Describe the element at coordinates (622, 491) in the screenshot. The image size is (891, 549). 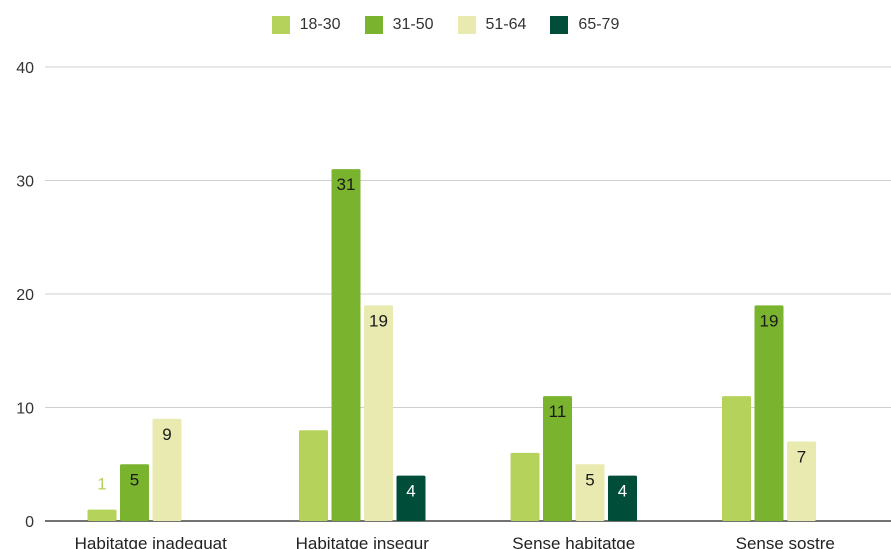
I see `data-label-65-79-2: 4` at that location.